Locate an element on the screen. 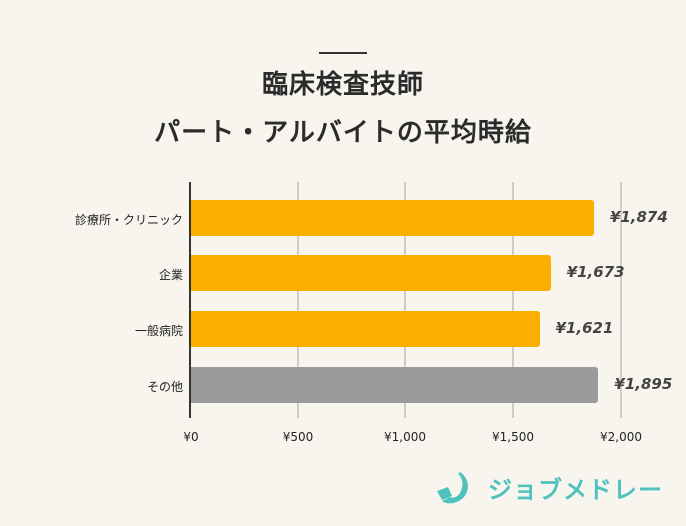  x-tick-label: ¥500 is located at coordinates (298, 437).